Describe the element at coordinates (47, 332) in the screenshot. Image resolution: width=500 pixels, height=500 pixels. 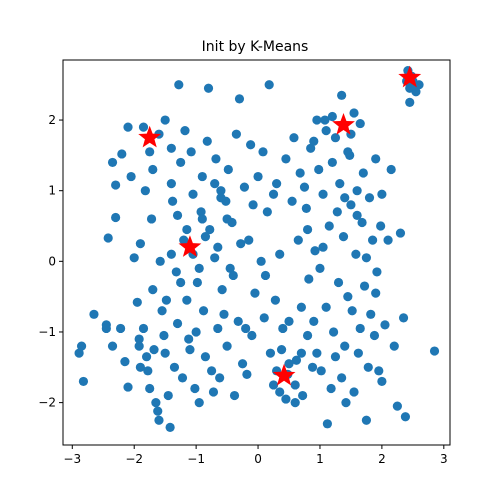
I see `y-tick-label: −1` at that location.